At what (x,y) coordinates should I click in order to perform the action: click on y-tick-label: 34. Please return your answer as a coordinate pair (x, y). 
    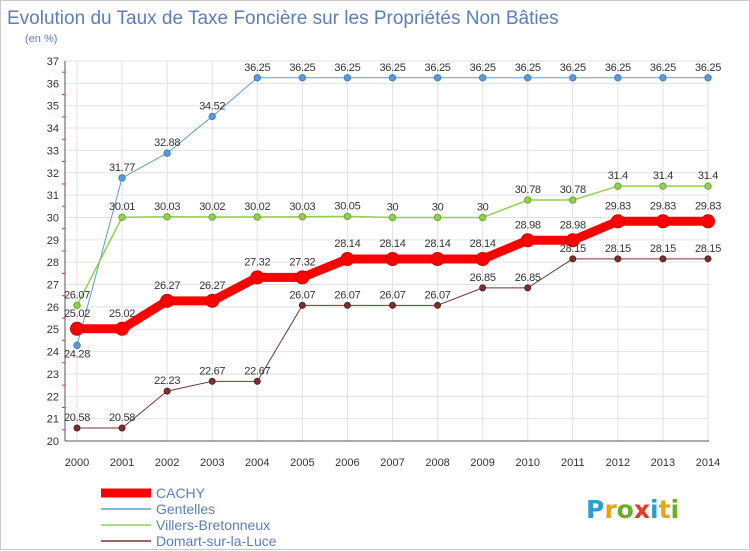
    Looking at the image, I should click on (53, 129).